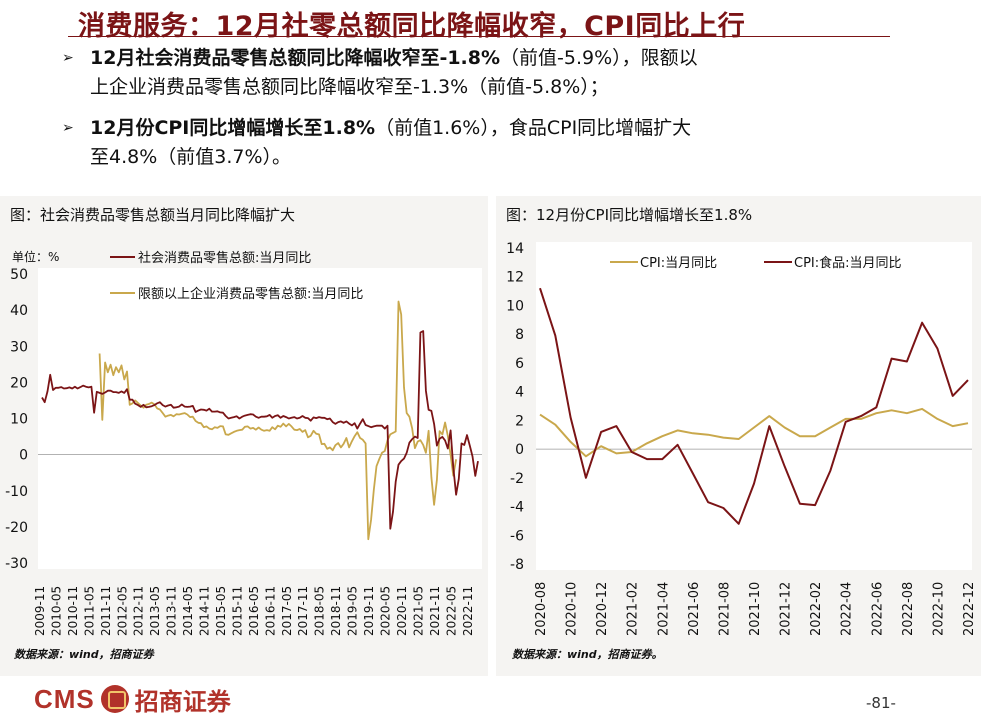  Describe the element at coordinates (270, 611) in the screenshot. I see `x-tick-label: 2016-11` at that location.